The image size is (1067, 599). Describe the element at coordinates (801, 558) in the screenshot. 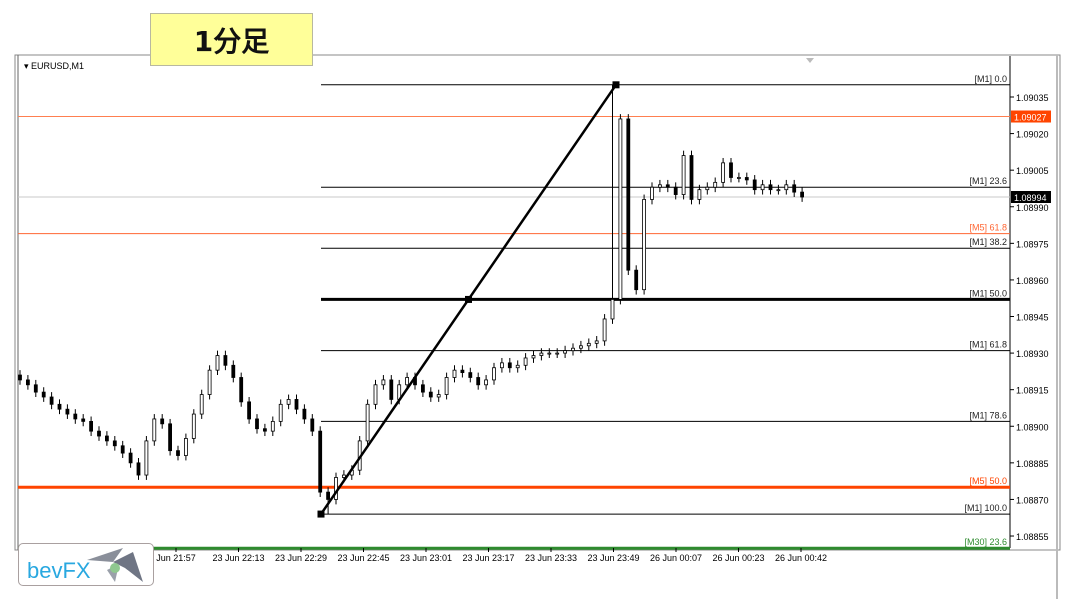

I see `x-tick-label: 26 Jun 00:42` at that location.